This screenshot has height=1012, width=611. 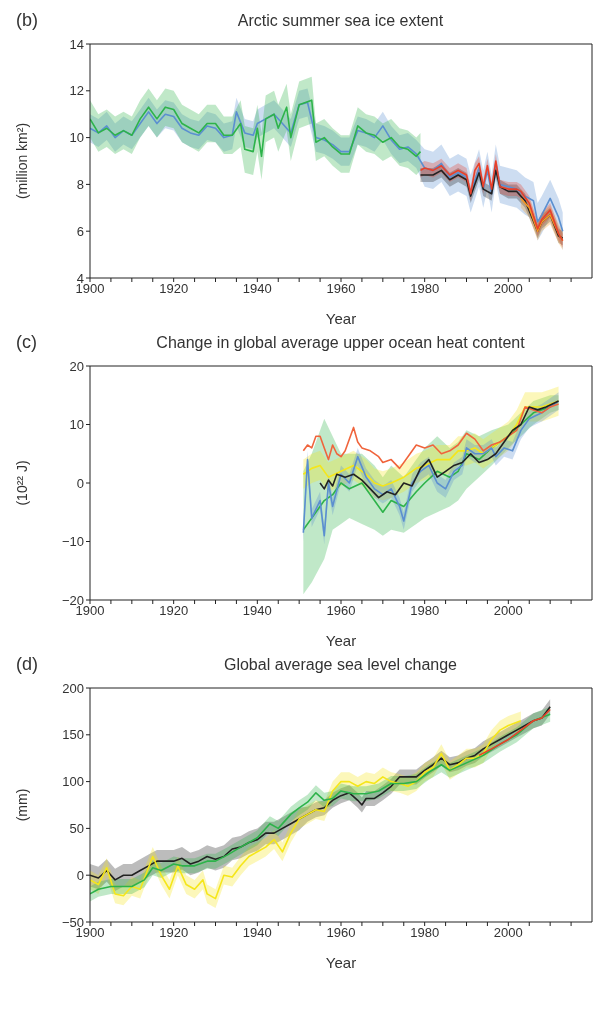 I want to click on y-tick-label: 150, so click(x=73, y=735).